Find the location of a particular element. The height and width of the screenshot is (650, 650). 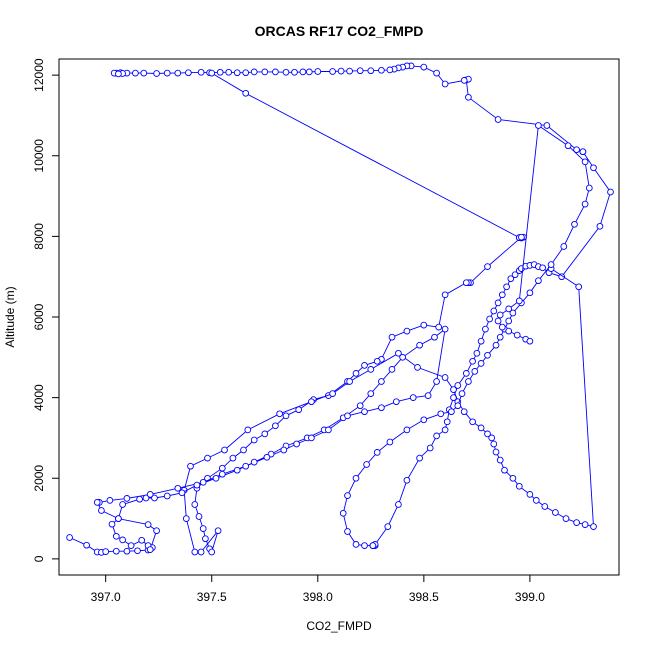

y-tick-label: 12000 is located at coordinates (39, 75).